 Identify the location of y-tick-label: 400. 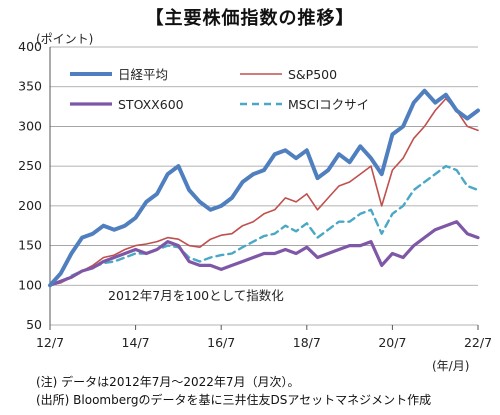
(30, 46).